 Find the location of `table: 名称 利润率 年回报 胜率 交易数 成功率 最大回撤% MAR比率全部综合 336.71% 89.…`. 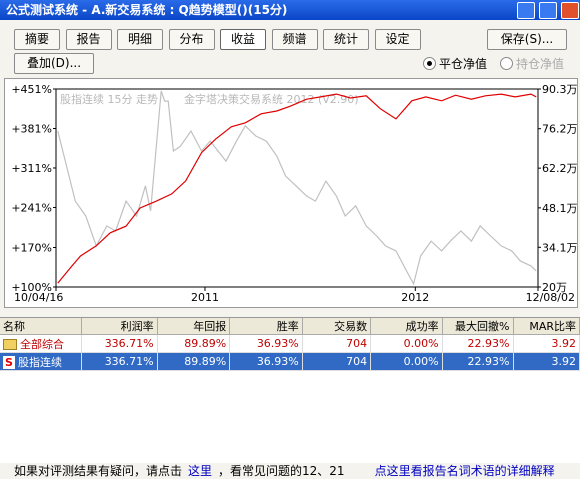

table: 名称 利润率 年回报 胜率 交易数 成功率 最大回撤% MAR比率全部综合 336.71% 89.… is located at coordinates (290, 344).